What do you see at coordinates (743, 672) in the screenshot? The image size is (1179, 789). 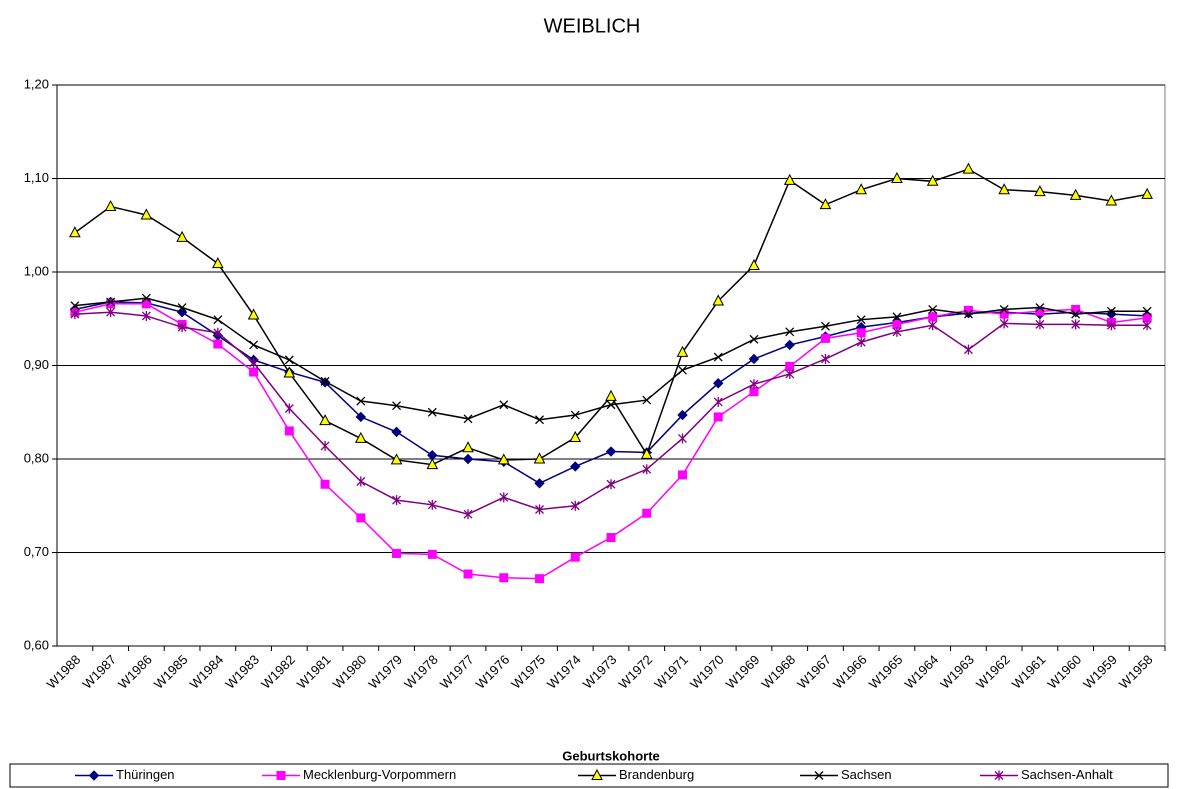 I see `x-tick-label: W1969` at bounding box center [743, 672].